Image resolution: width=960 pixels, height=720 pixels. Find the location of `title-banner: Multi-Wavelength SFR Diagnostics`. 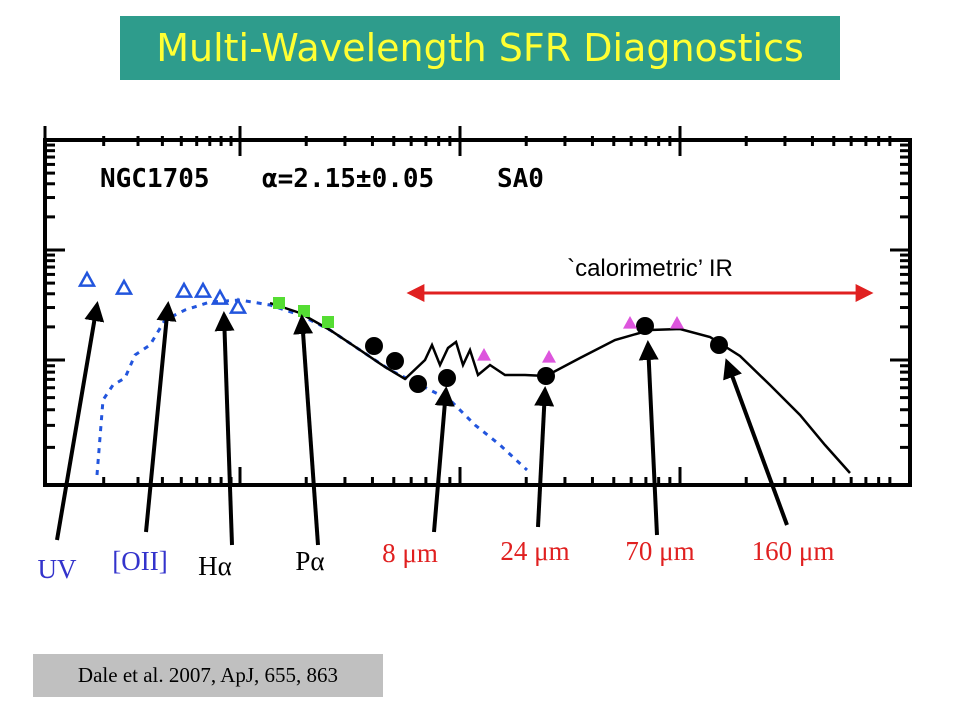

title-banner: Multi-Wavelength SFR Diagnostics is located at coordinates (480, 48).